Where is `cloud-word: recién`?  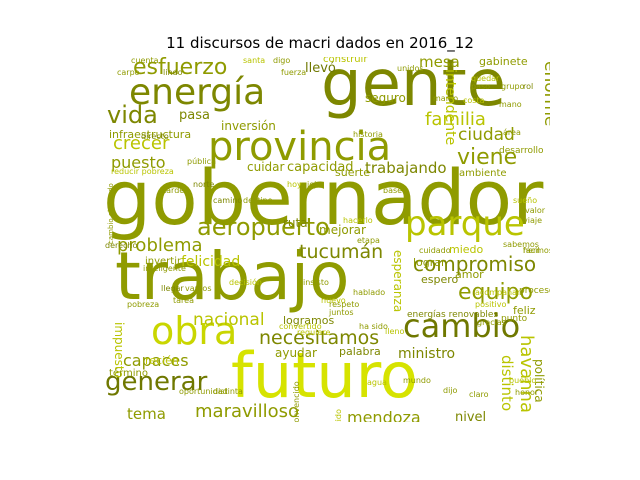
cloud-word: recién is located at coordinates (162, 360).